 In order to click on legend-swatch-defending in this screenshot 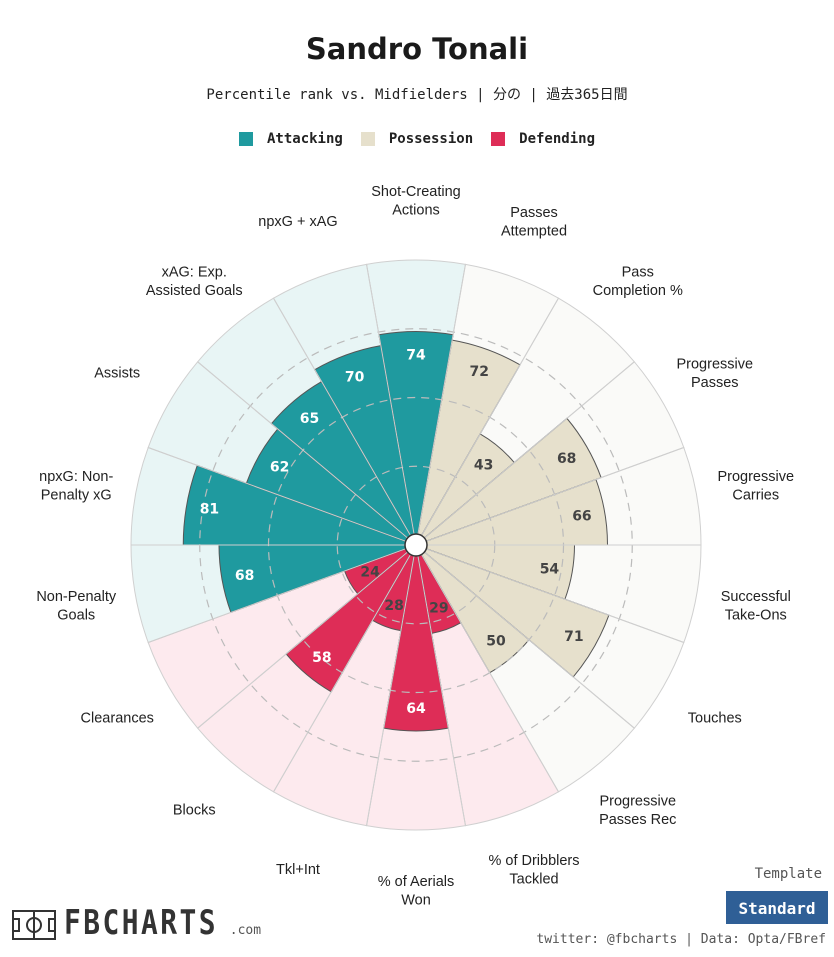, I will do `click(498, 139)`.